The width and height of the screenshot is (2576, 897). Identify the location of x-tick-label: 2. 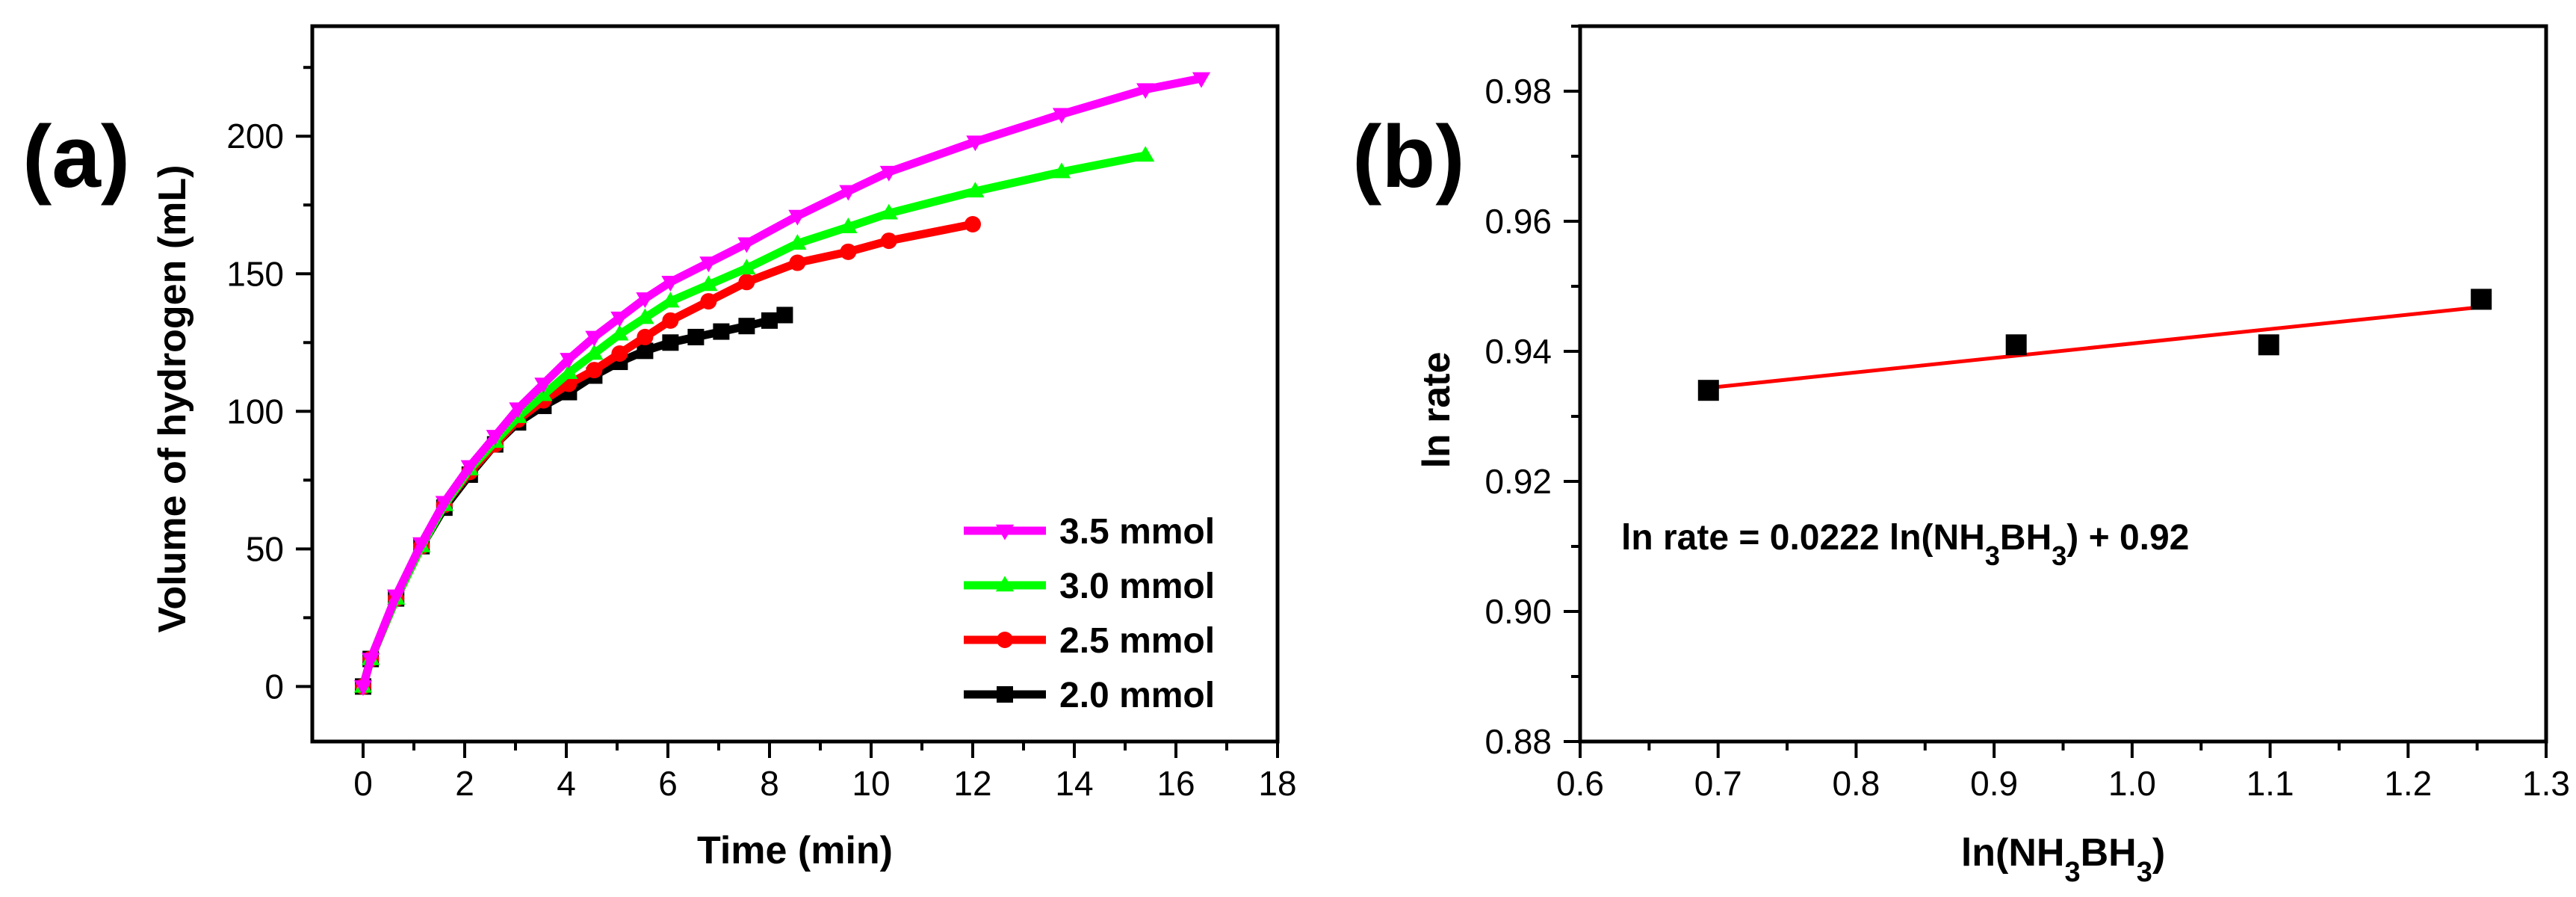
(464, 784).